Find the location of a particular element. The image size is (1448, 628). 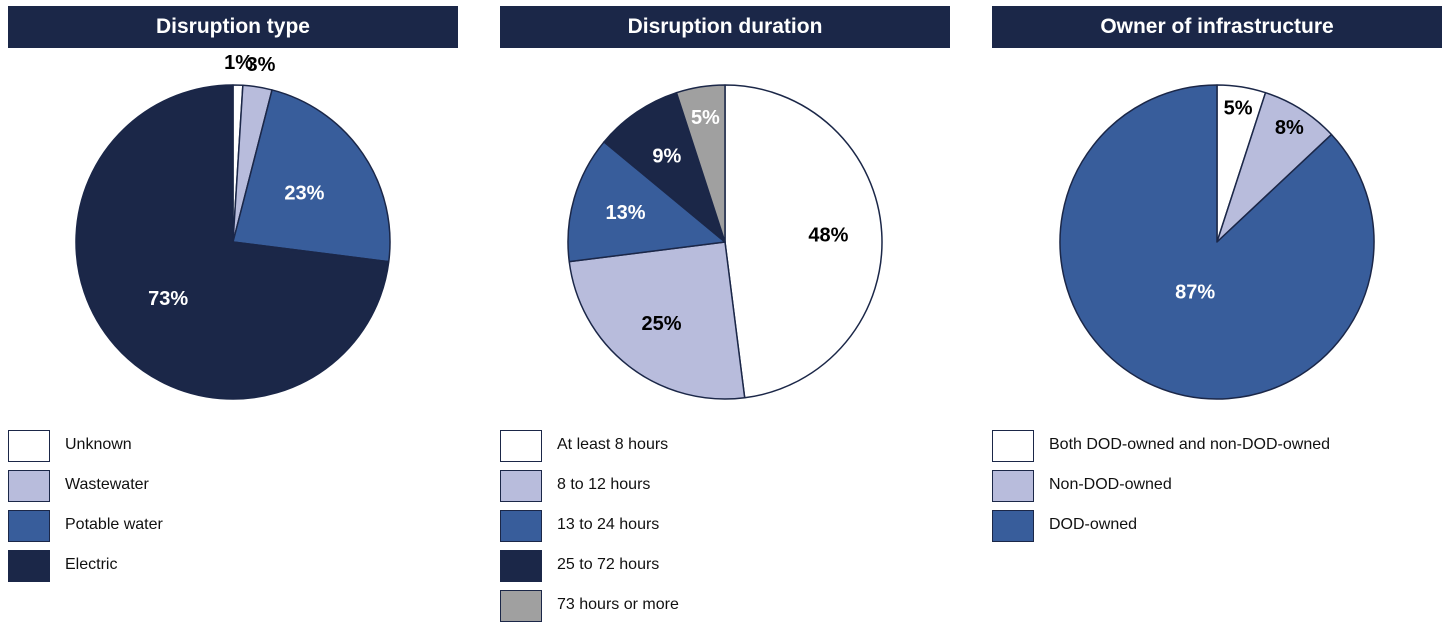

pie-slice-electric is located at coordinates (232, 242).